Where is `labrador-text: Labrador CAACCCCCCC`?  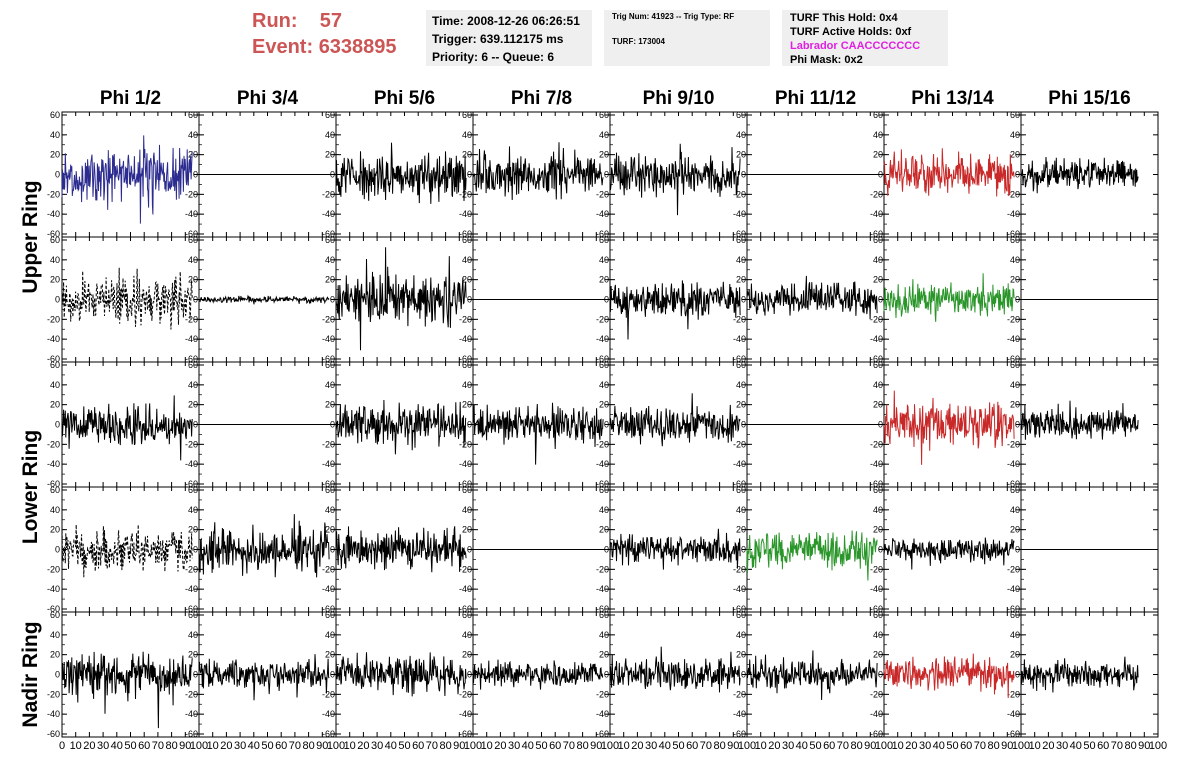
labrador-text: Labrador CAACCCCCCC is located at coordinates (855, 46).